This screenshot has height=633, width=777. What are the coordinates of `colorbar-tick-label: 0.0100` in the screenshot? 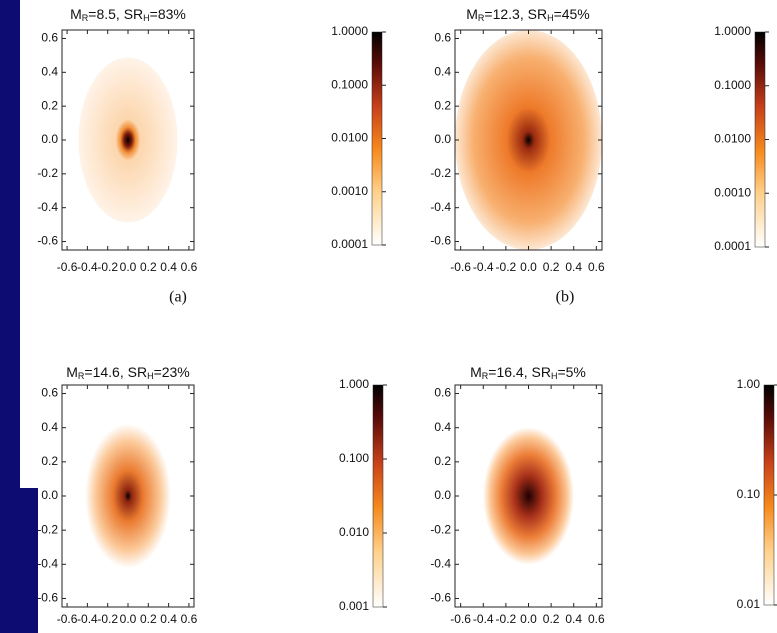 It's located at (732, 139).